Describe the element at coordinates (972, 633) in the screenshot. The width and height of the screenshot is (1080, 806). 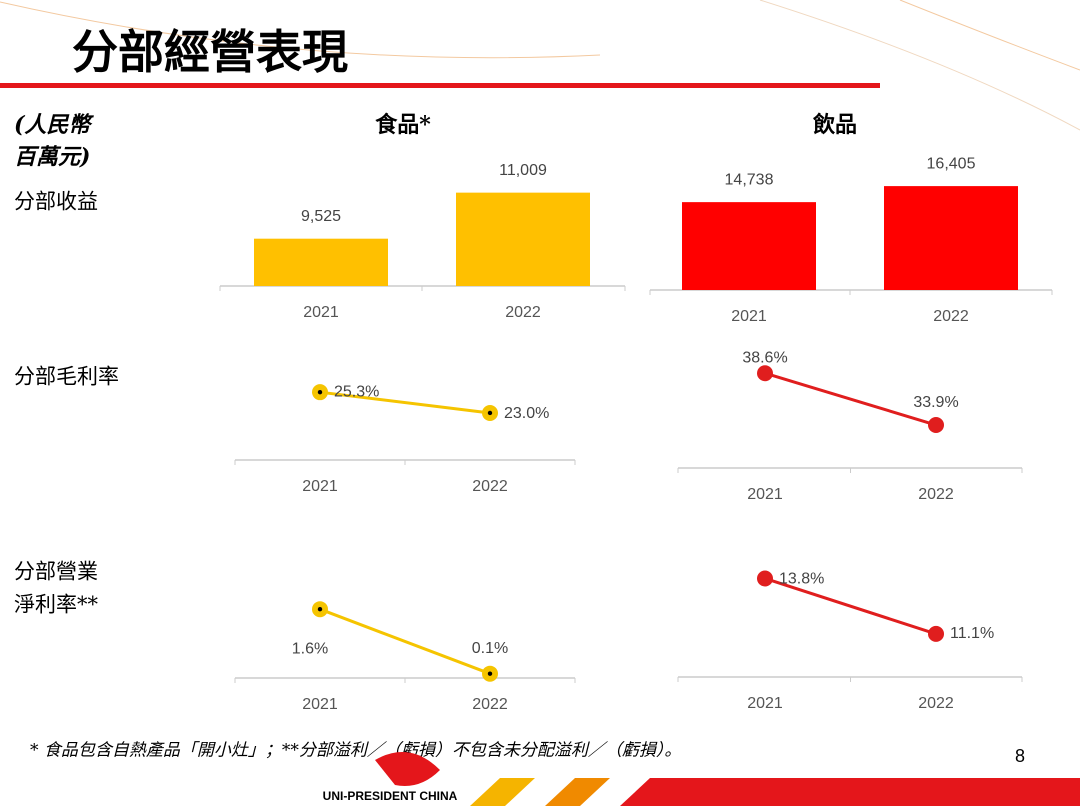
I see `value-label: 11.1%` at that location.